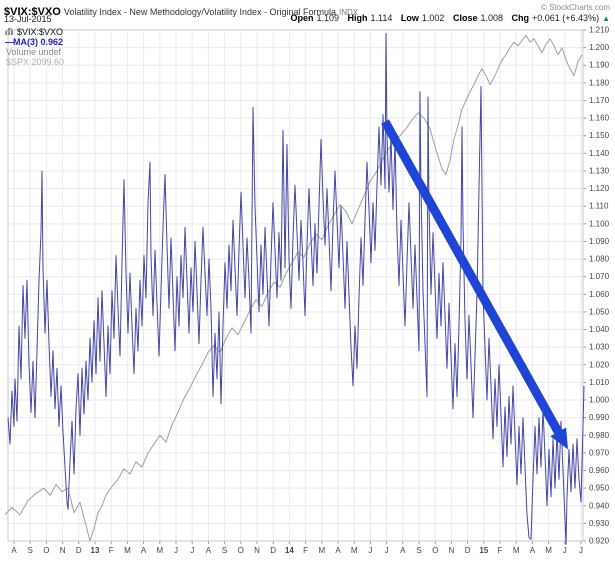  I want to click on legend-spx-label: $SPX 2099.60, so click(35, 62).